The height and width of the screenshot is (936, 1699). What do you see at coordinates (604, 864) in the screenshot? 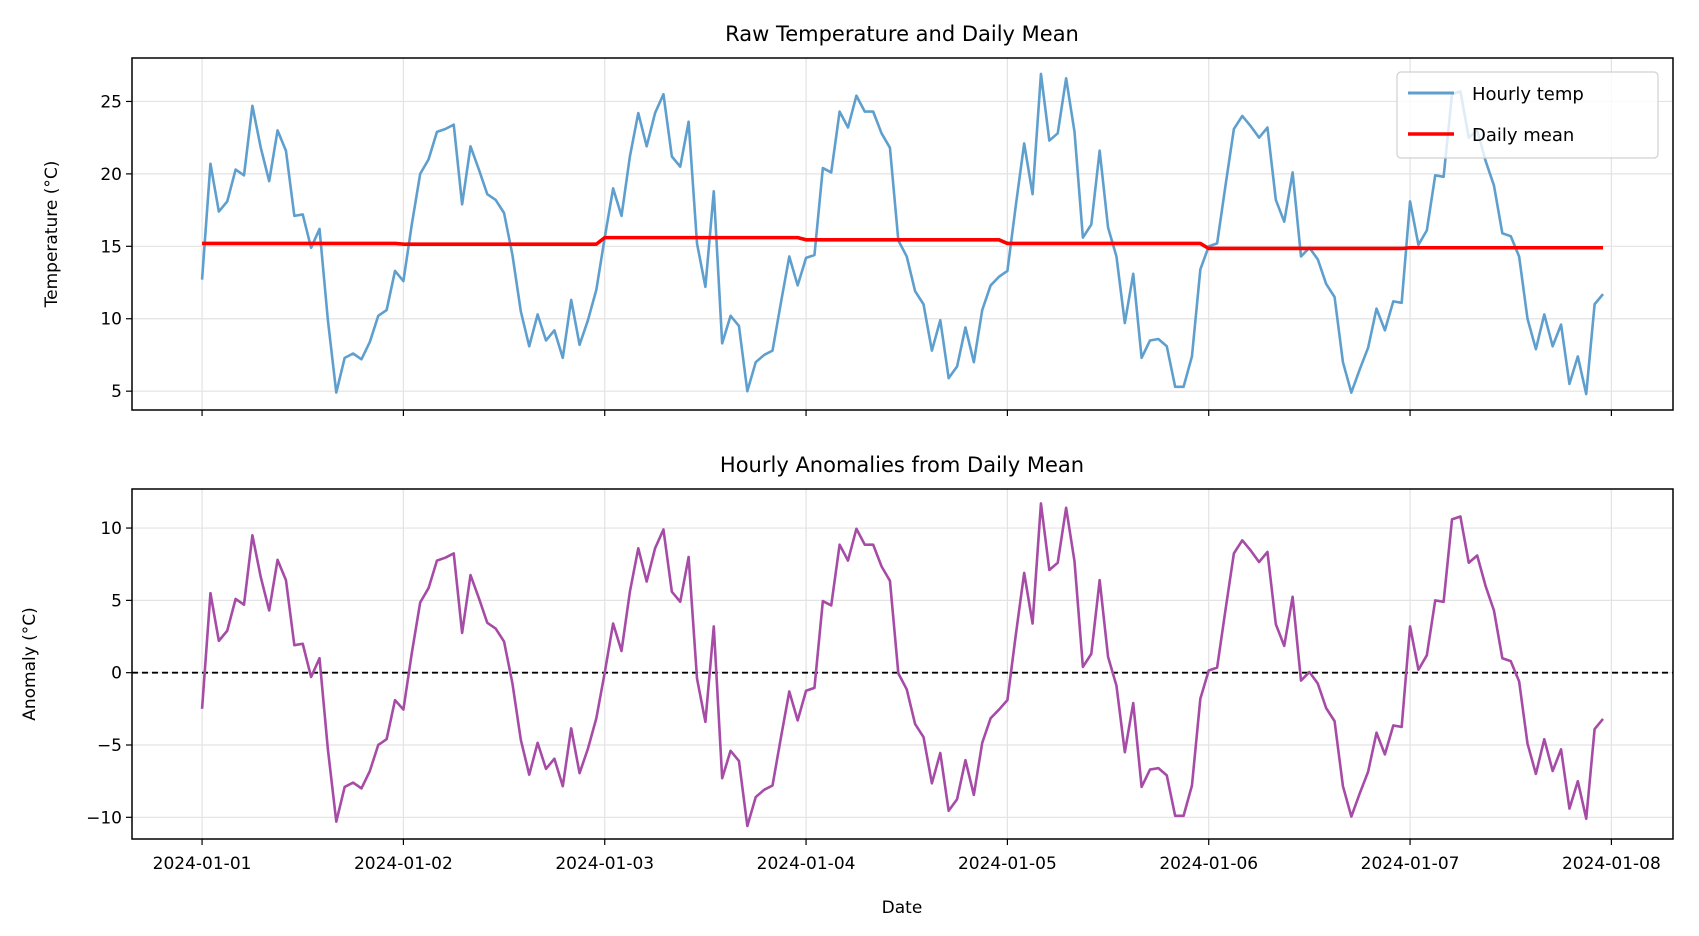
I see `x-tick-label: 2024-01-03` at bounding box center [604, 864].